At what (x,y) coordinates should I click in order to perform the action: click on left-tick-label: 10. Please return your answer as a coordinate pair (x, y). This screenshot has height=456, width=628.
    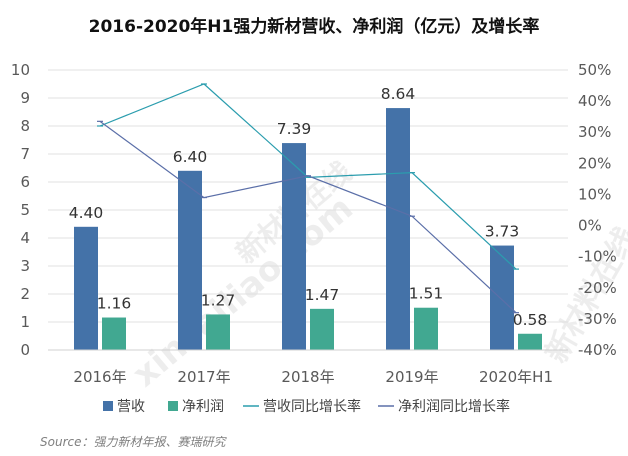
    Looking at the image, I should click on (20, 70).